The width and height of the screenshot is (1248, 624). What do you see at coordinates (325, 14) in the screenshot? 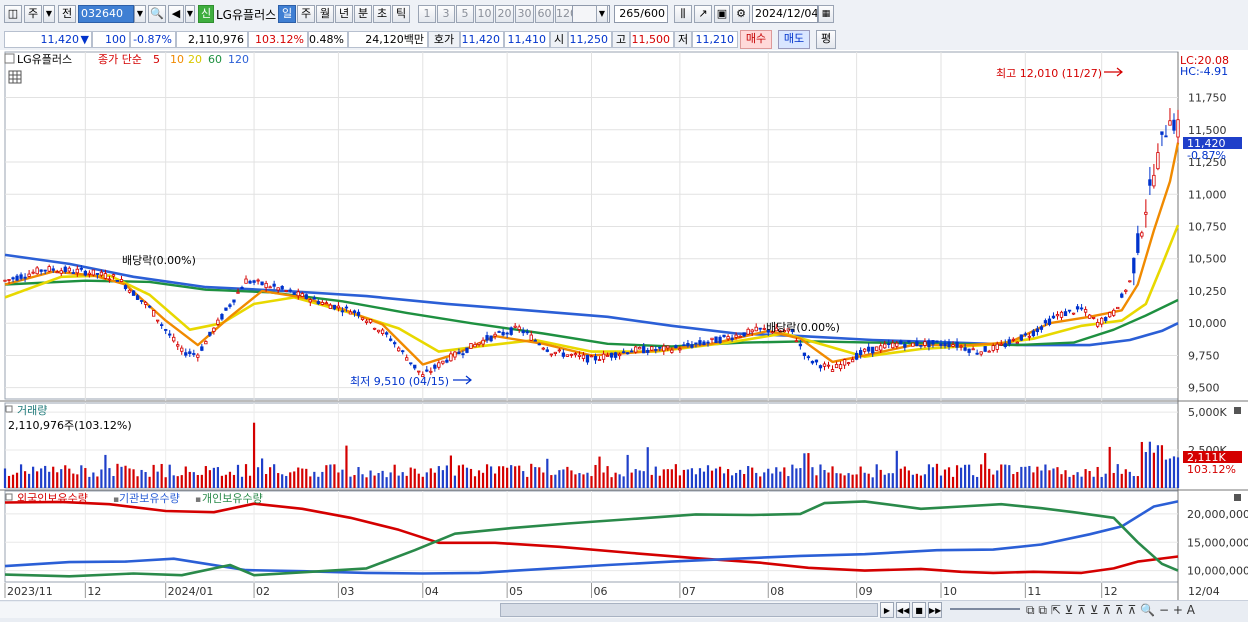
I see `timeframe-button: 월` at bounding box center [325, 14].